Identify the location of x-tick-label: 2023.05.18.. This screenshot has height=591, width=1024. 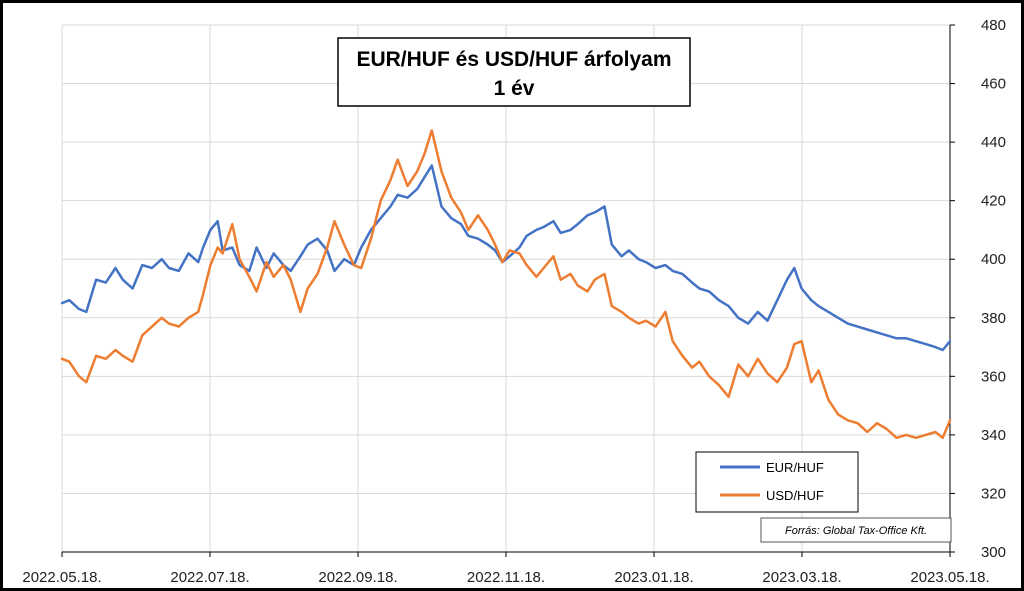
(949, 577).